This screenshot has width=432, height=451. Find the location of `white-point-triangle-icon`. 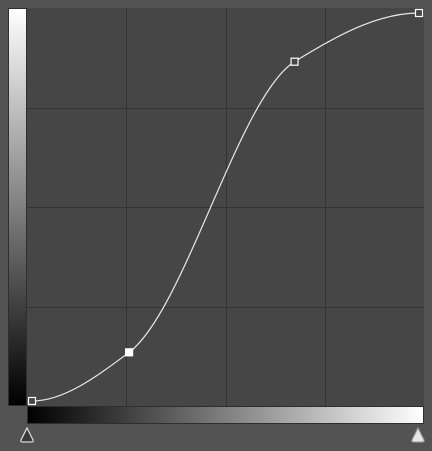

white-point-triangle-icon is located at coordinates (418, 436).